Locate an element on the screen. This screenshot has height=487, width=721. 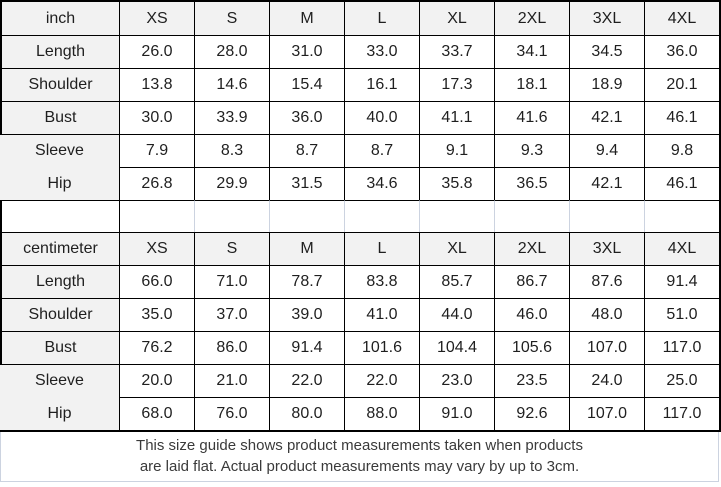
measurement-value-cell: 86.7 is located at coordinates (531, 281).